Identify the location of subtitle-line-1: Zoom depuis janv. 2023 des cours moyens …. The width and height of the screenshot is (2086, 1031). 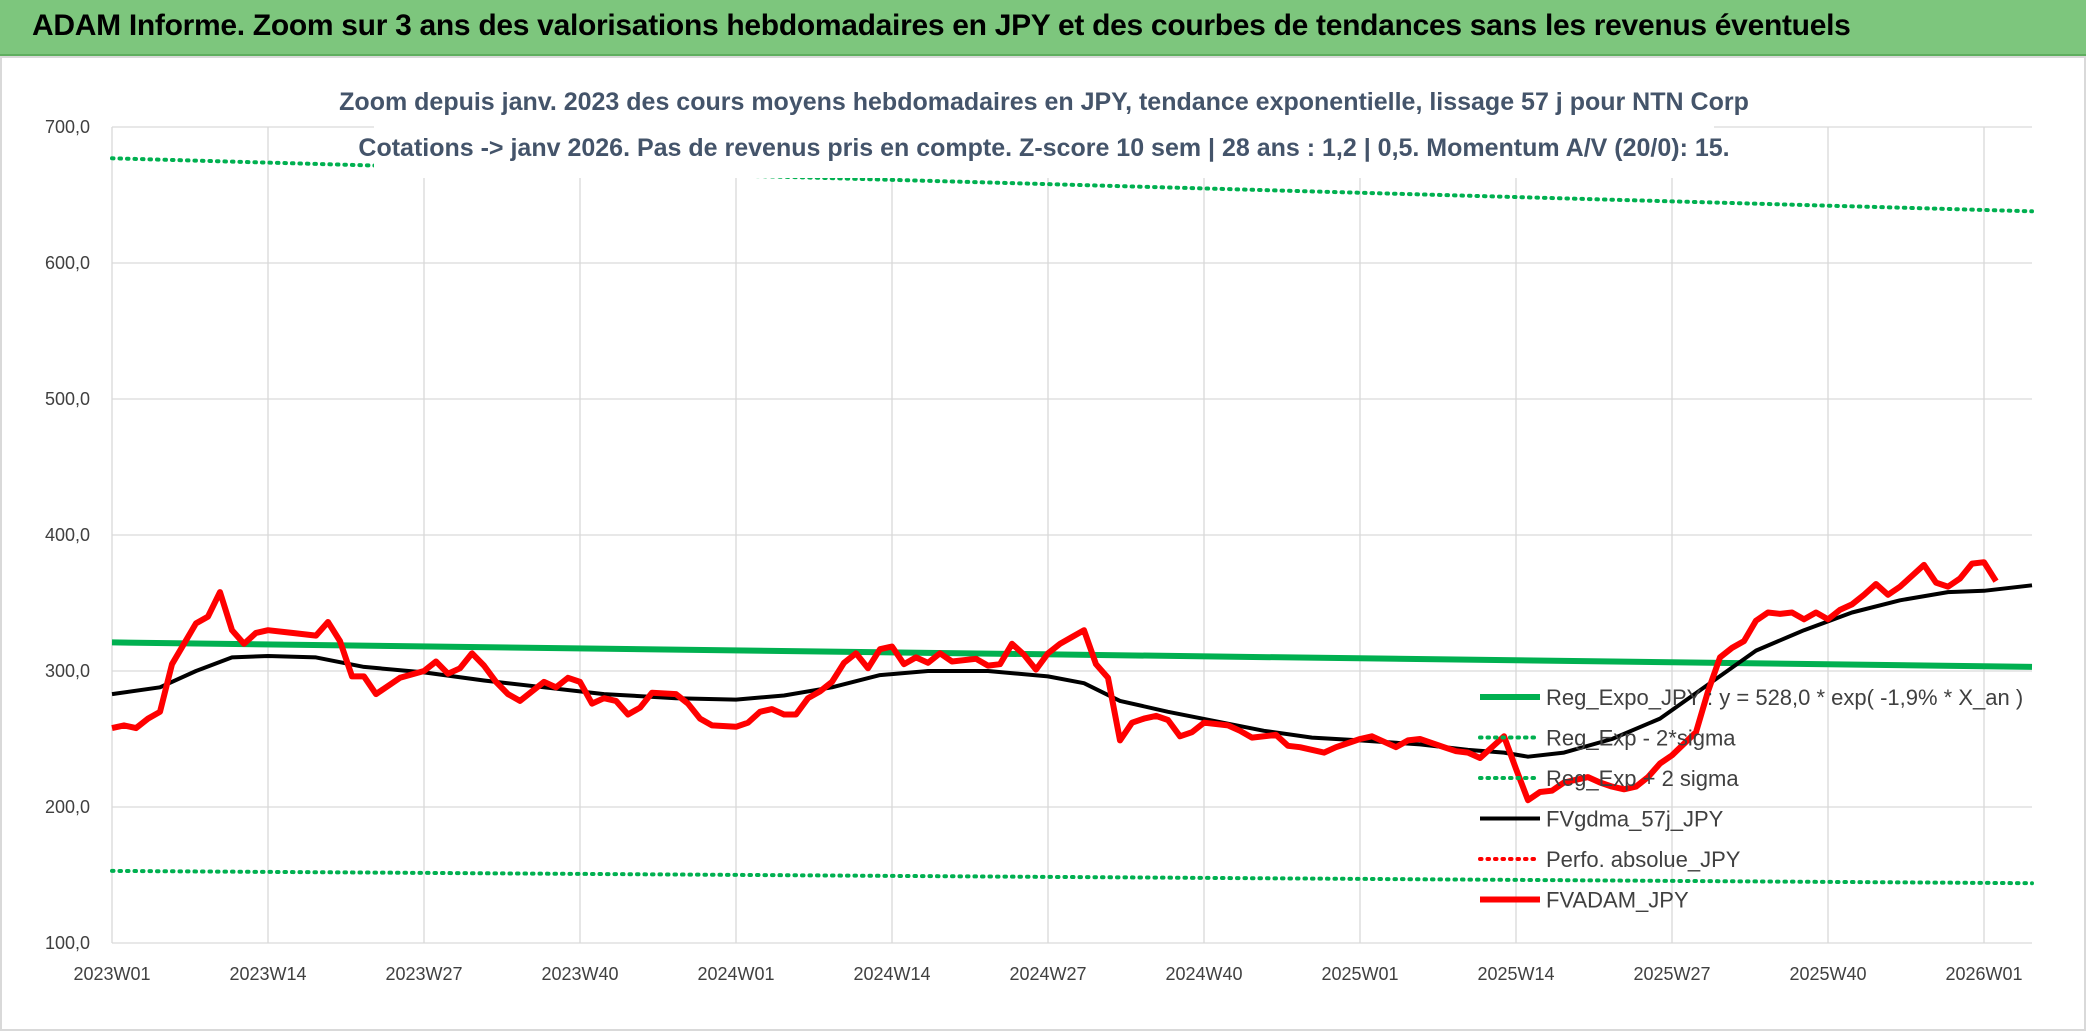
(1044, 102).